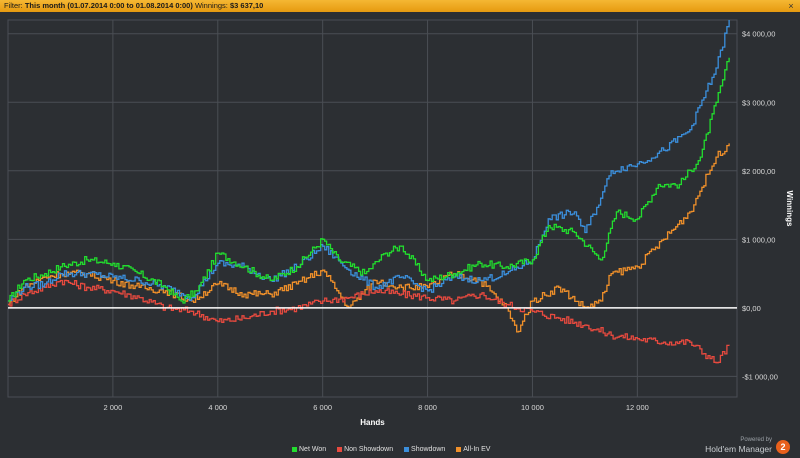 The image size is (800, 458). Describe the element at coordinates (532, 407) in the screenshot. I see `x-tick-label: 10 000` at that location.